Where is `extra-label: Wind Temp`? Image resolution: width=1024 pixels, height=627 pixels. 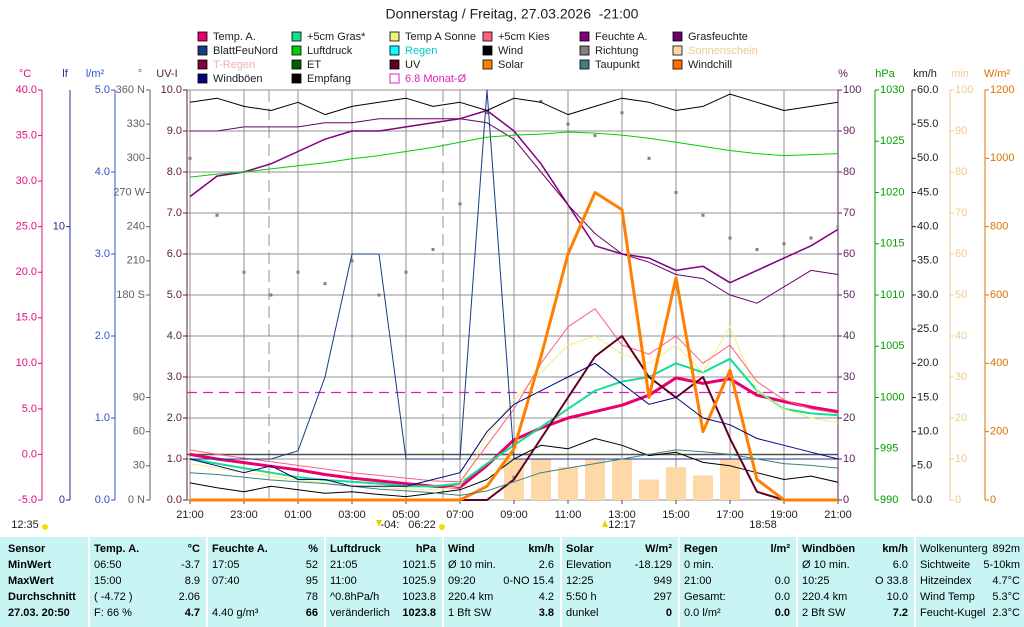
extra-label: Wind Temp is located at coordinates (947, 597).